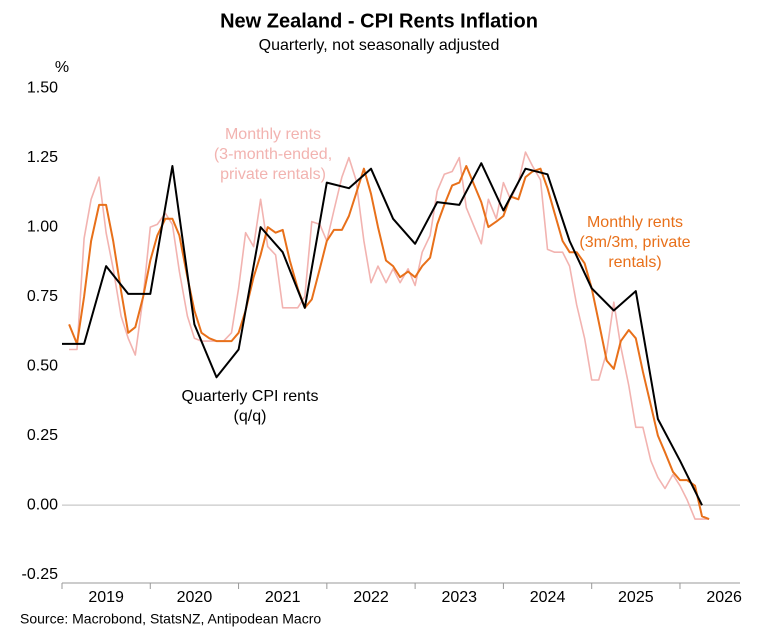 Image resolution: width=758 pixels, height=642 pixels. What do you see at coordinates (371, 597) in the screenshot?
I see `x-tick-label: 2022` at bounding box center [371, 597].